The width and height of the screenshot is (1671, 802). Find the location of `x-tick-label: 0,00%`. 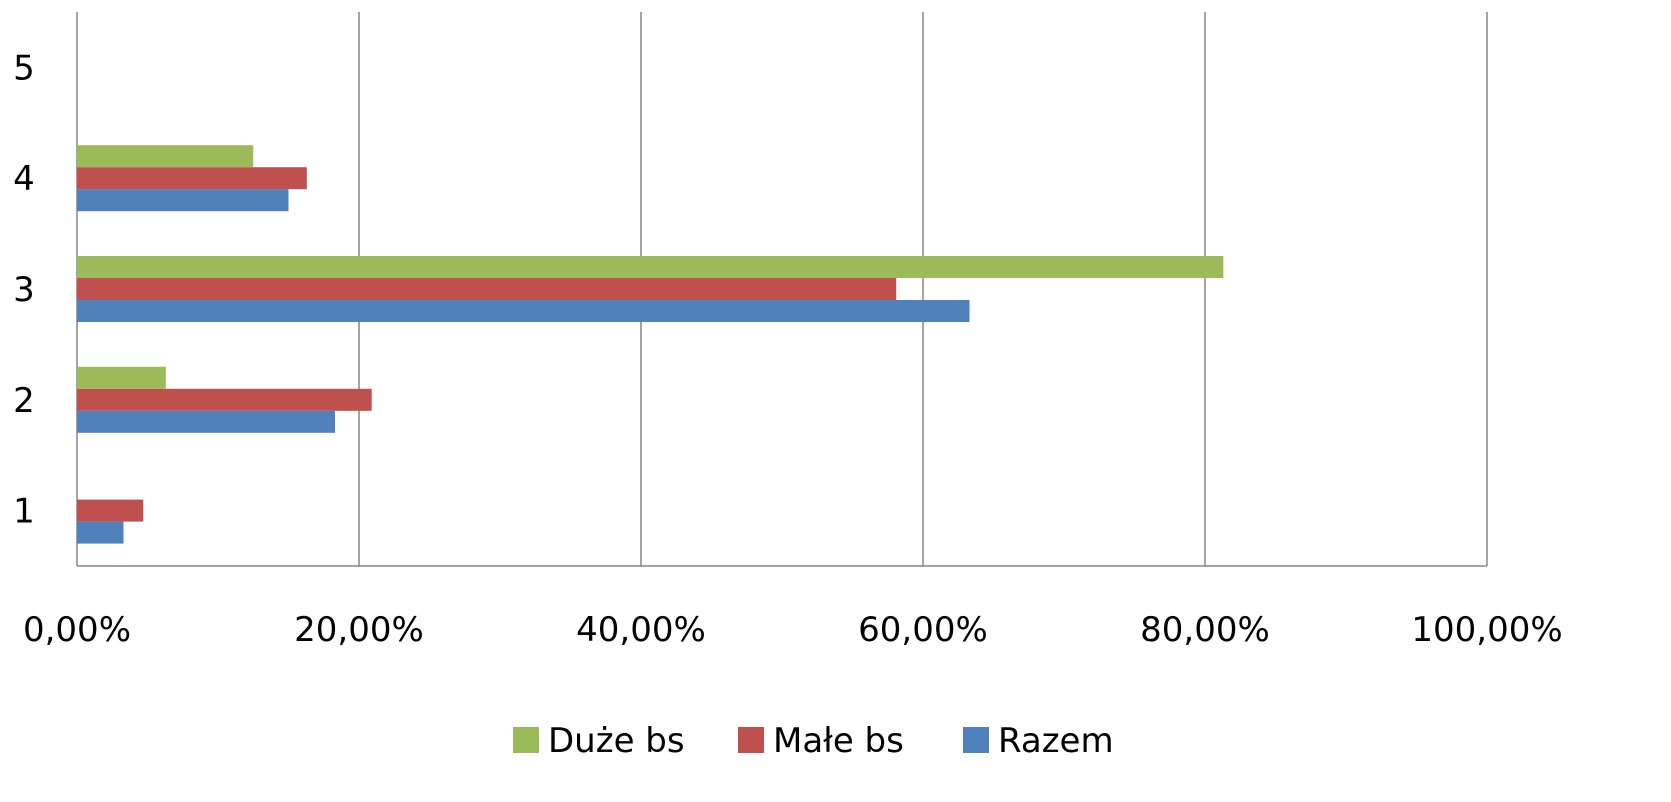

x-tick-label: 0,00% is located at coordinates (77, 630).